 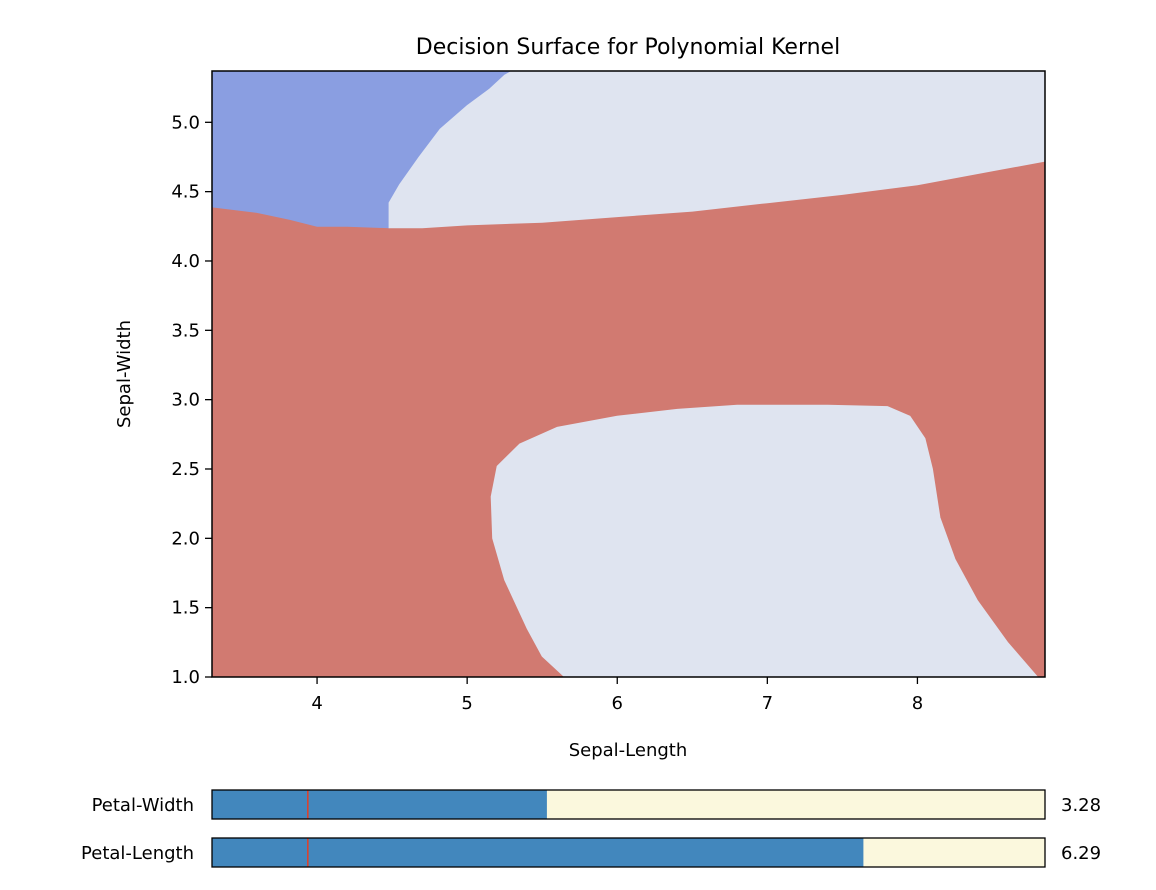 I want to click on y-tick-label: 2.0, so click(x=185, y=538).